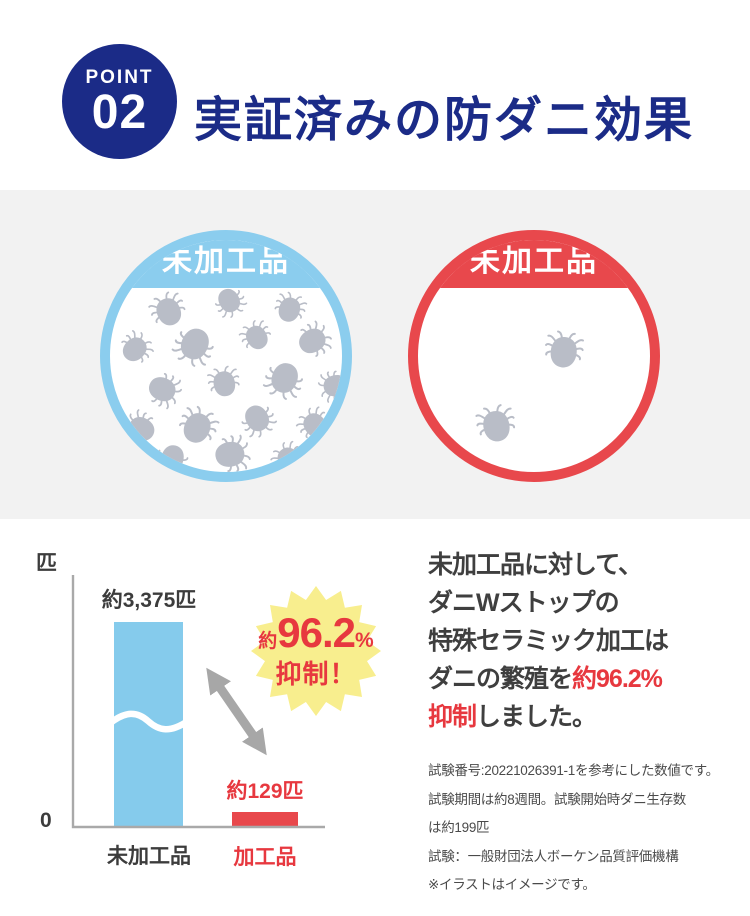 The width and height of the screenshot is (750, 916). Describe the element at coordinates (46, 563) in the screenshot. I see `y-axis-unit: 匹` at that location.